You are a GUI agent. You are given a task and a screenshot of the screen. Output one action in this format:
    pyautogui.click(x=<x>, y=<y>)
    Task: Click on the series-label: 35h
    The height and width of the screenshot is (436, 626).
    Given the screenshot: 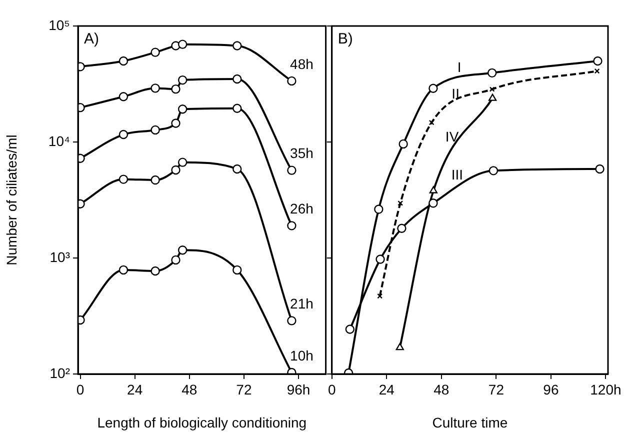 What is the action you would take?
    pyautogui.click(x=302, y=153)
    